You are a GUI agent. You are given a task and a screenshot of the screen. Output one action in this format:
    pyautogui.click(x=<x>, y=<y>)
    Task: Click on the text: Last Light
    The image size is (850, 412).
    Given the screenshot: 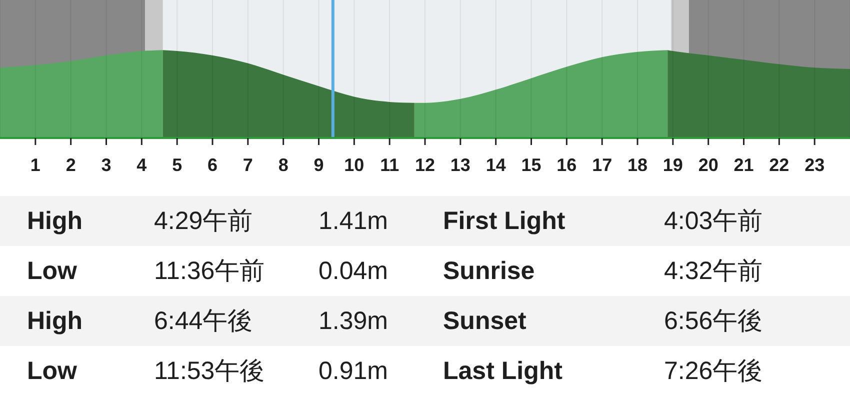 What is the action you would take?
    pyautogui.click(x=502, y=371)
    